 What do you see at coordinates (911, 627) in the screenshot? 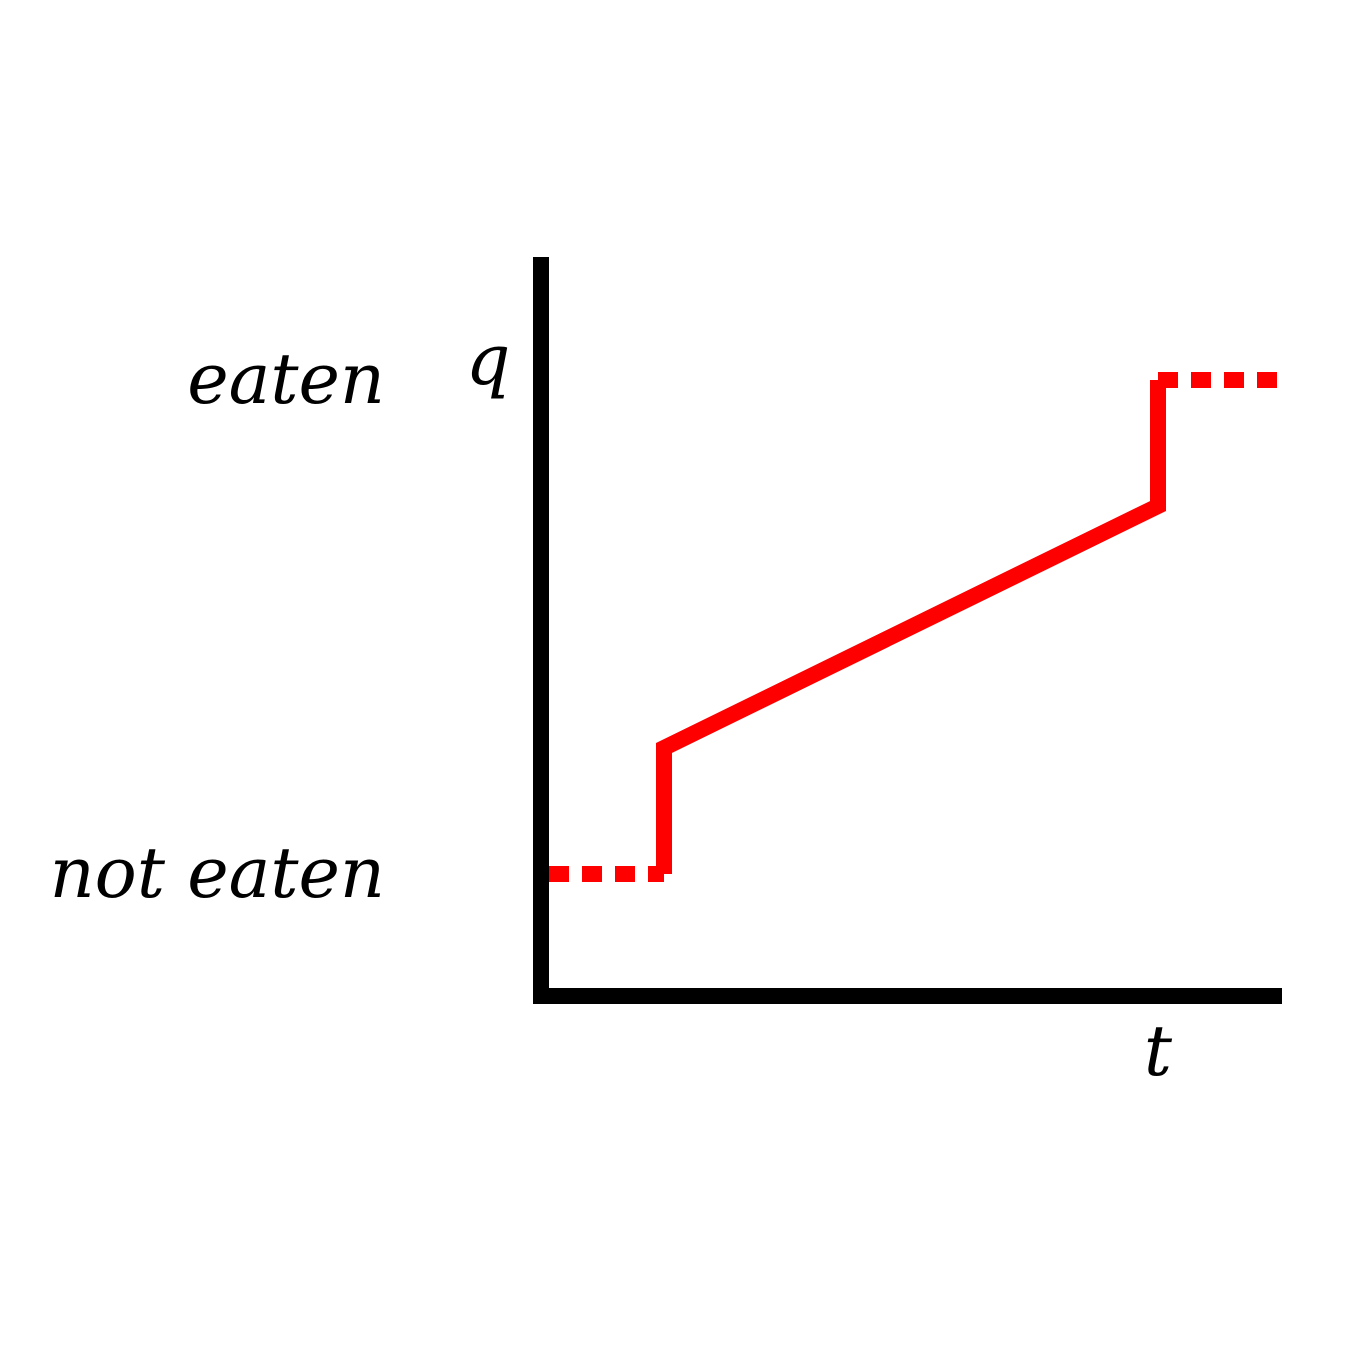
I see `transition-solid-path` at bounding box center [911, 627].